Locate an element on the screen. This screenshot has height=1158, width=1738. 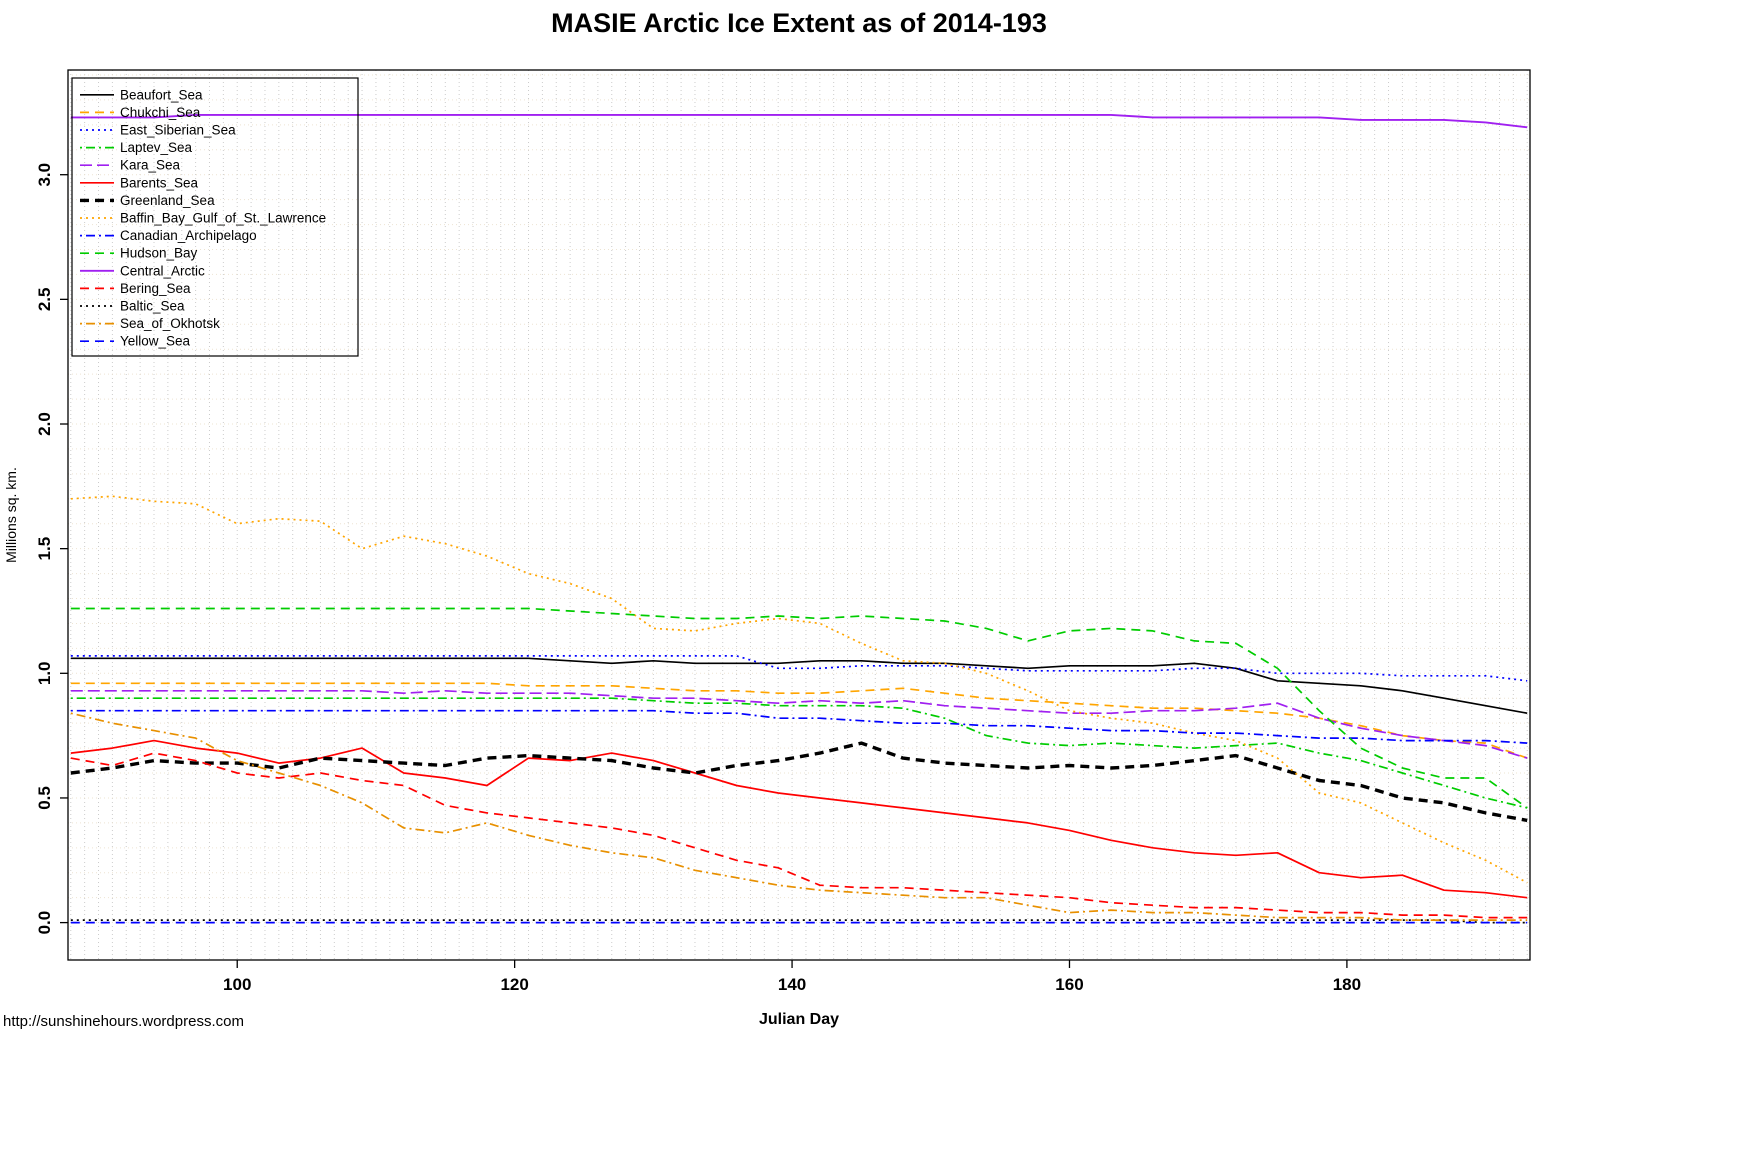
x-tick-label: 120 is located at coordinates (514, 984).